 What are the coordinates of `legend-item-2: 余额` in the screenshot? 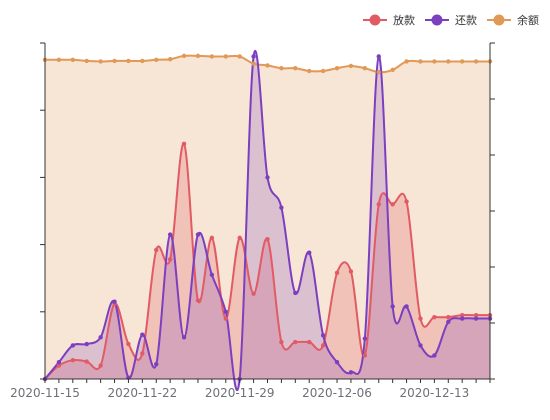 It's located at (513, 20).